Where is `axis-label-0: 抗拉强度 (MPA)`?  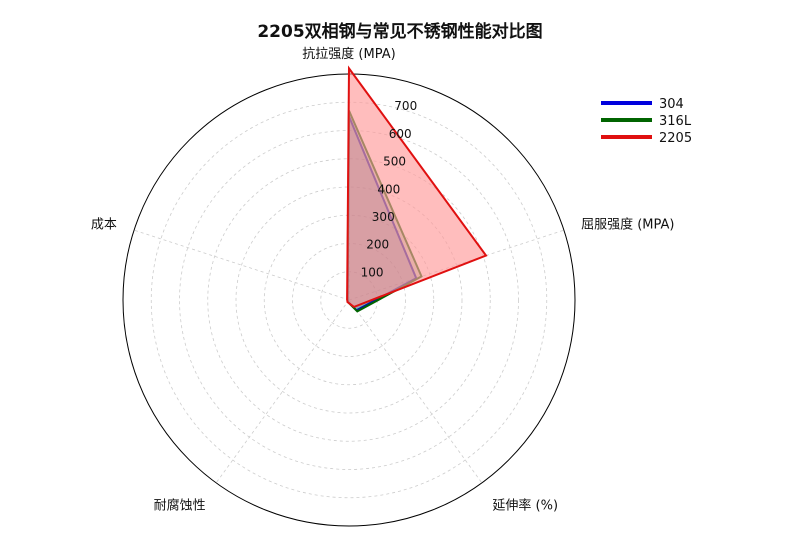 axis-label-0: 抗拉强度 (MPA) is located at coordinates (348, 54).